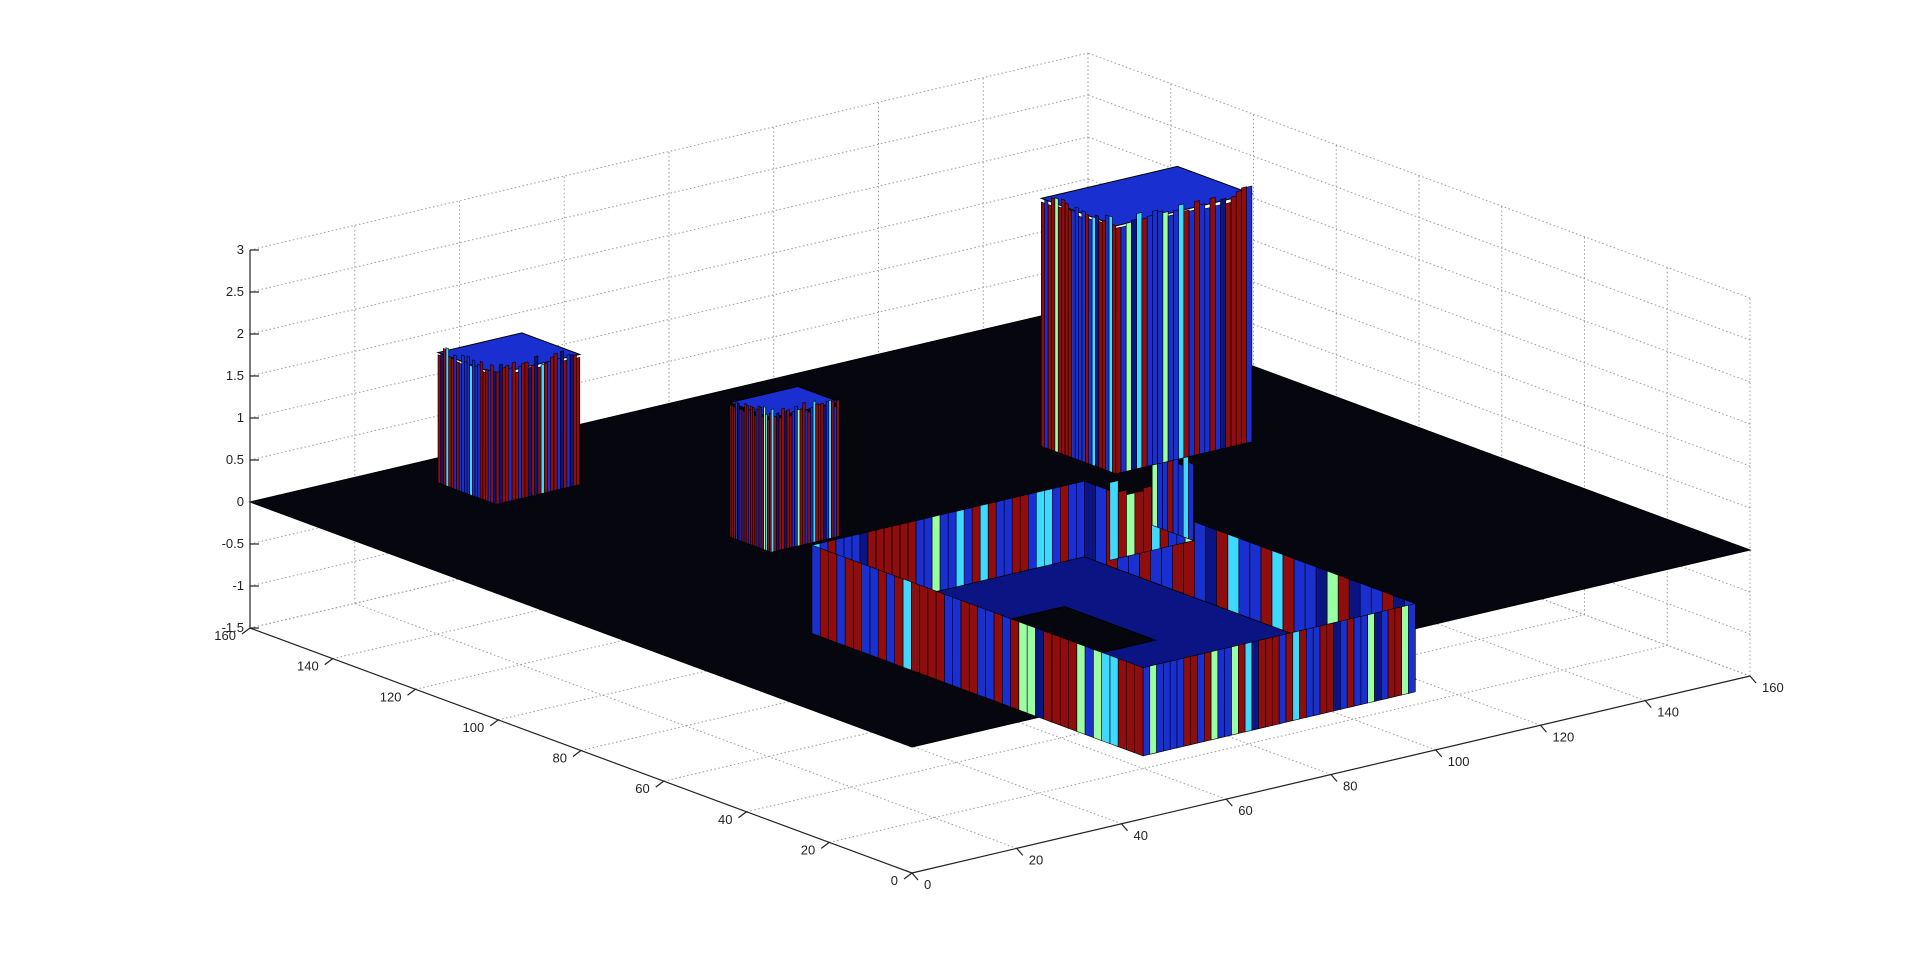  I want to click on x-tick-label: 120, so click(1564, 736).